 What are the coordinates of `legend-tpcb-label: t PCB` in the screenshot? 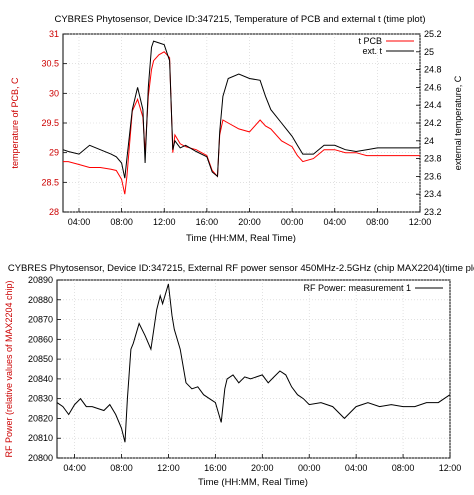 It's located at (370, 41).